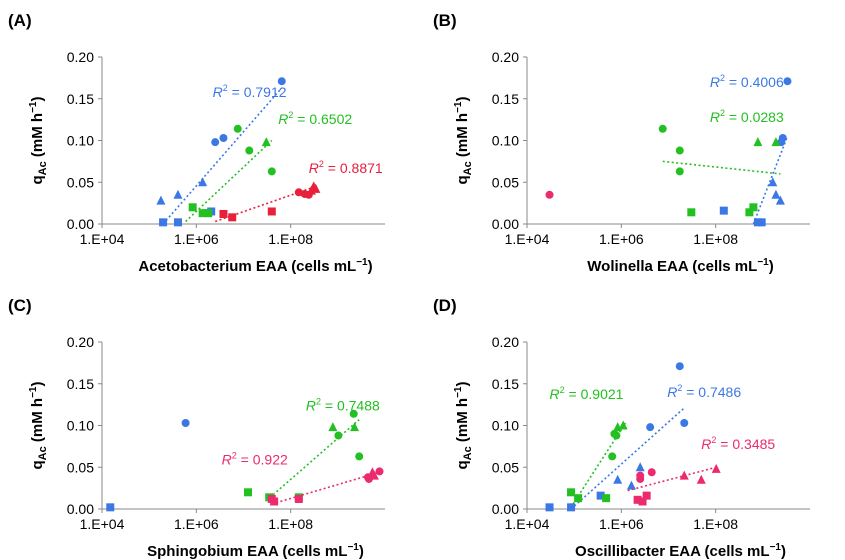 Image resolution: width=845 pixels, height=560 pixels. I want to click on x-axis-label: Oscillibacter EAA (cells mL−1), so click(680, 551).